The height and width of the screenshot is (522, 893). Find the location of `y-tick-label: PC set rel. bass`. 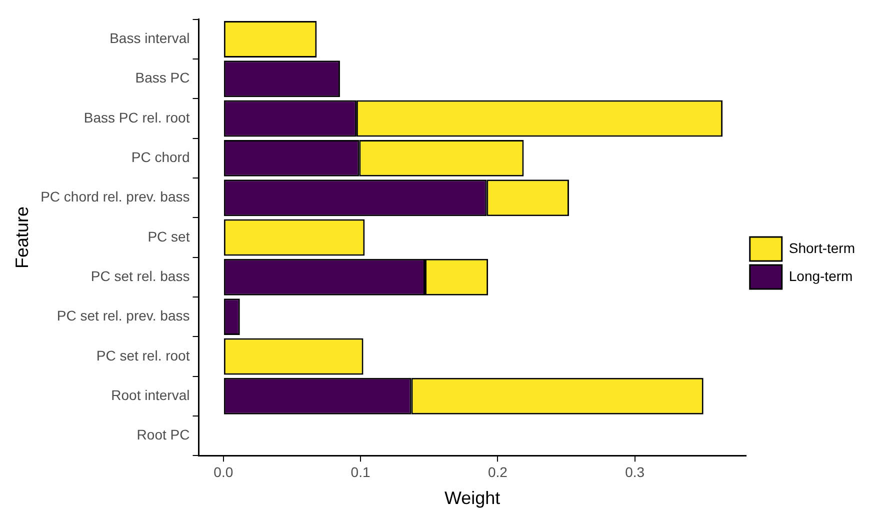

y-tick-label: PC set rel. bass is located at coordinates (140, 276).